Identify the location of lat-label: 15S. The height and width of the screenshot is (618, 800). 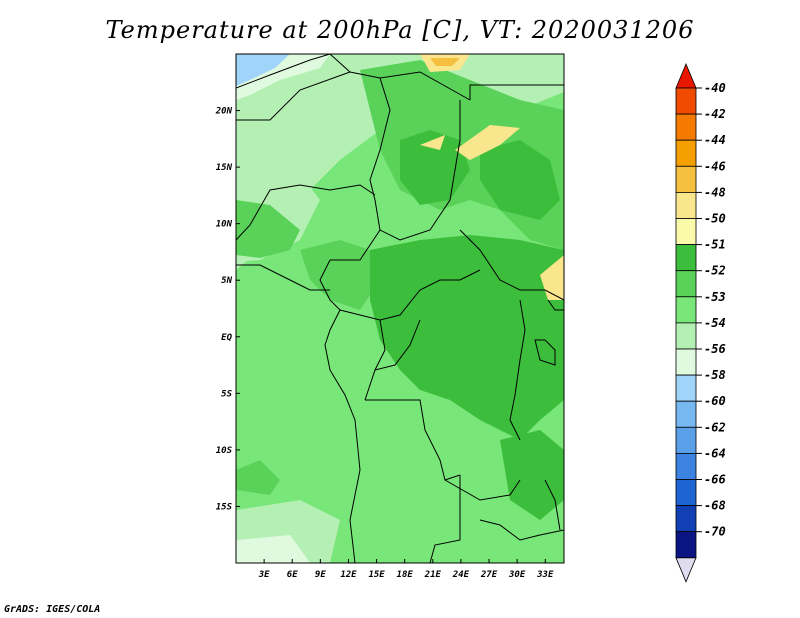
(224, 507).